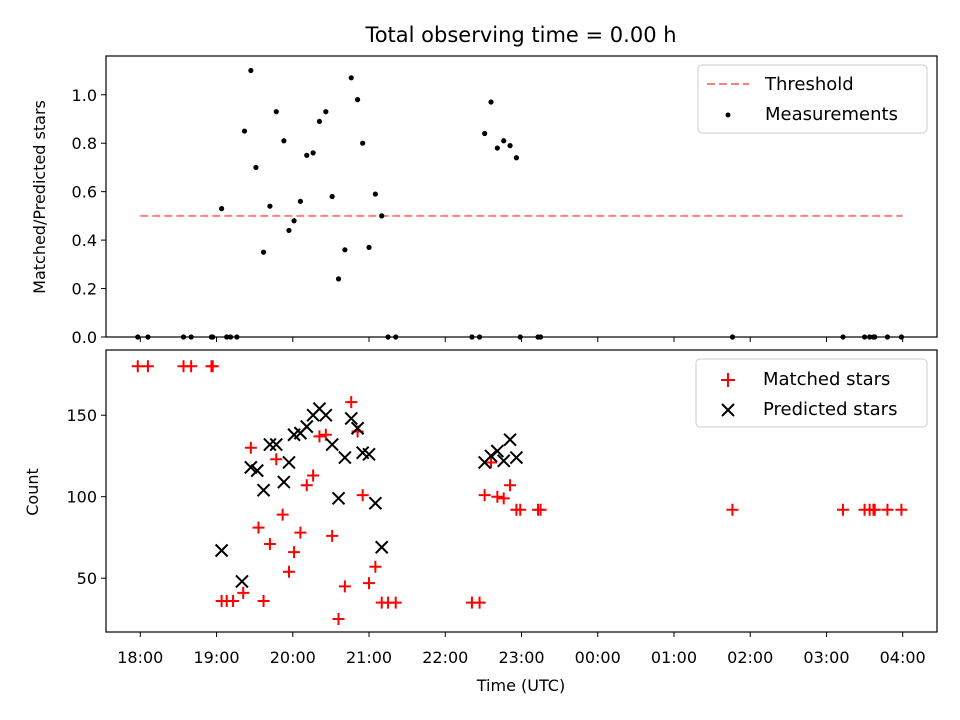  I want to click on x-tick-label: 04:00, so click(903, 657).